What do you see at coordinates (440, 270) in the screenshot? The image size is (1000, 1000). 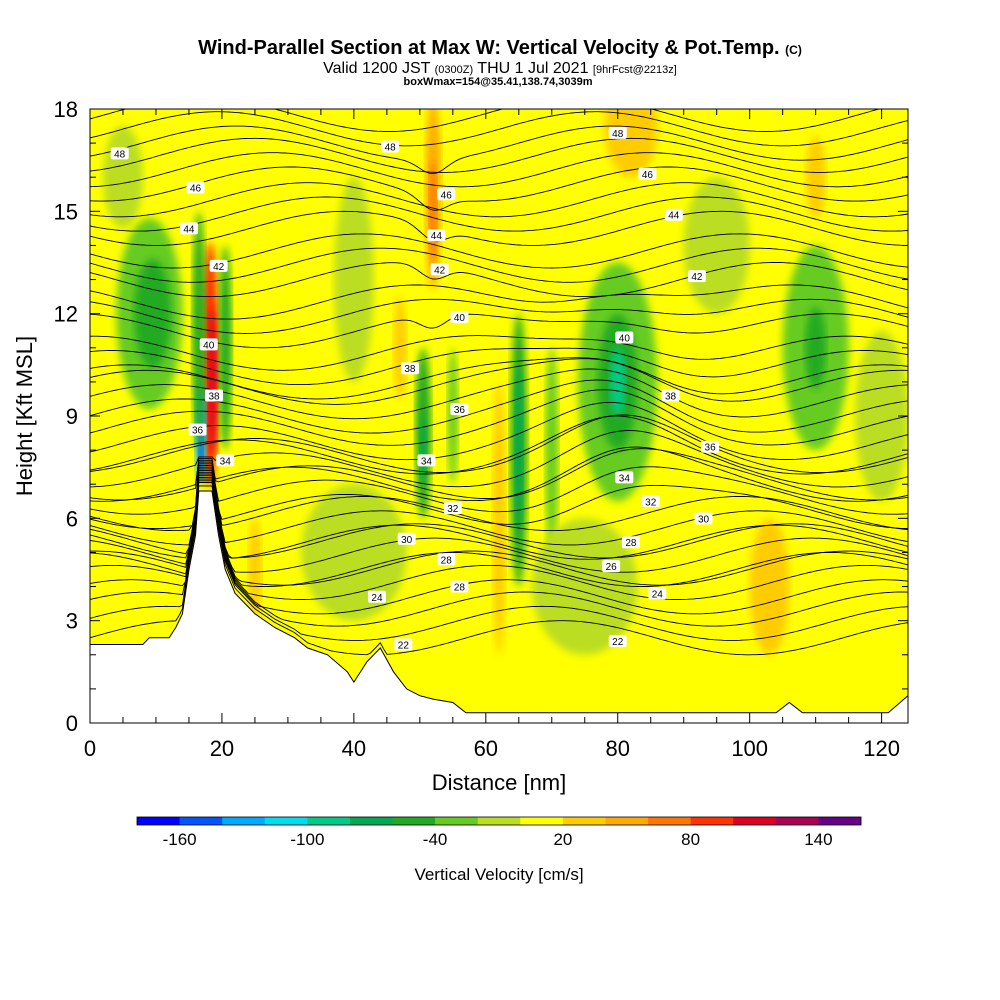 I see `svg-text: 42` at bounding box center [440, 270].